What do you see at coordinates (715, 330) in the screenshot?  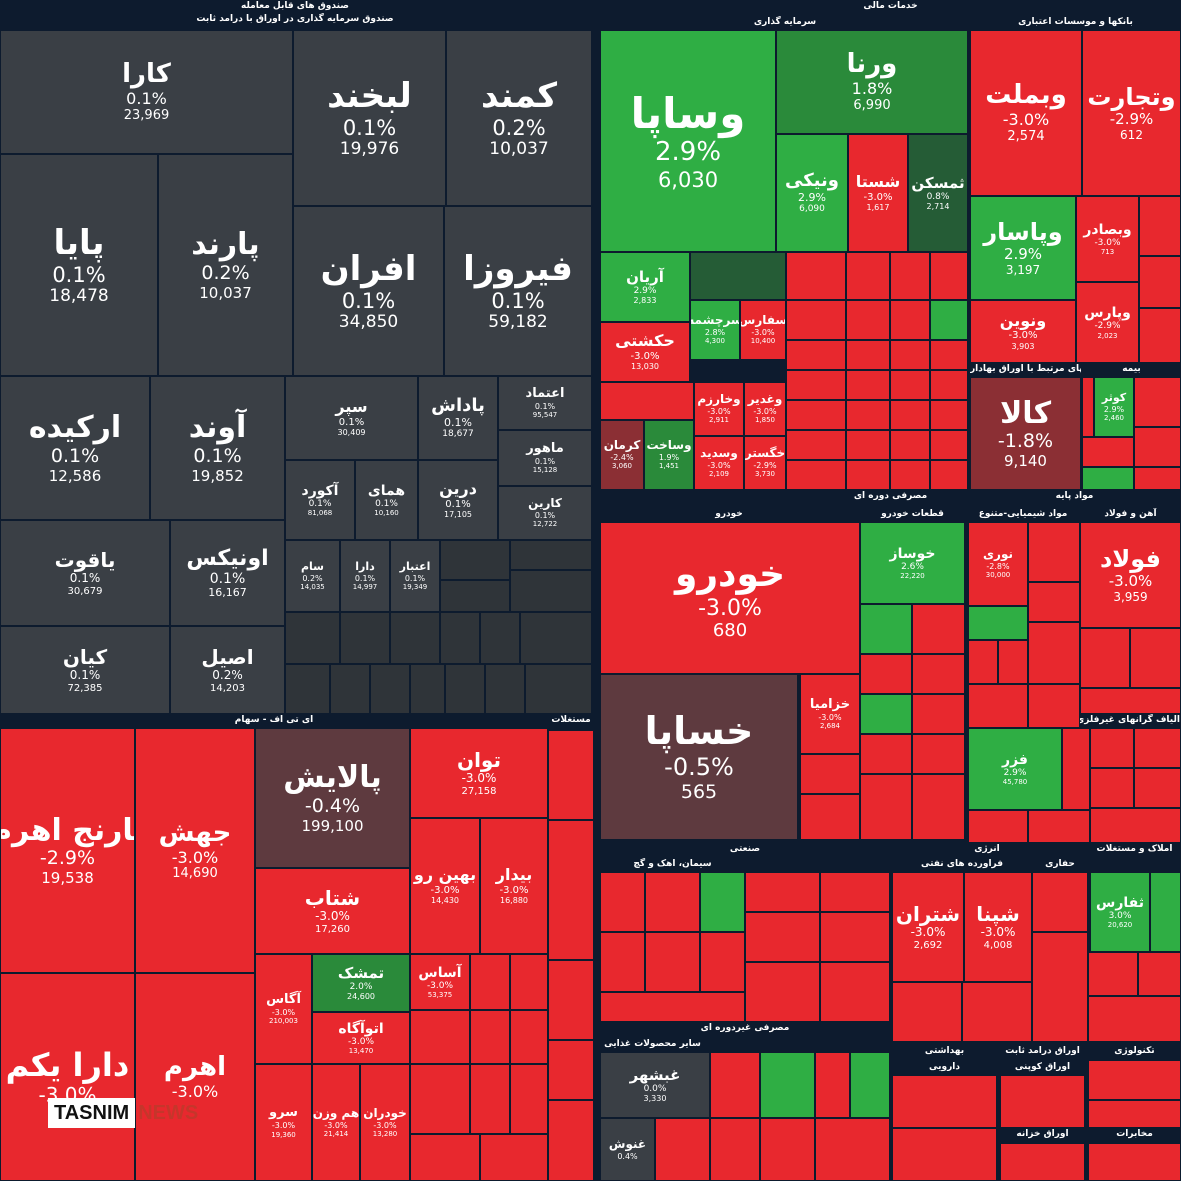 I see `stock-tile: سرچشمه 2.8% 4,300` at bounding box center [715, 330].